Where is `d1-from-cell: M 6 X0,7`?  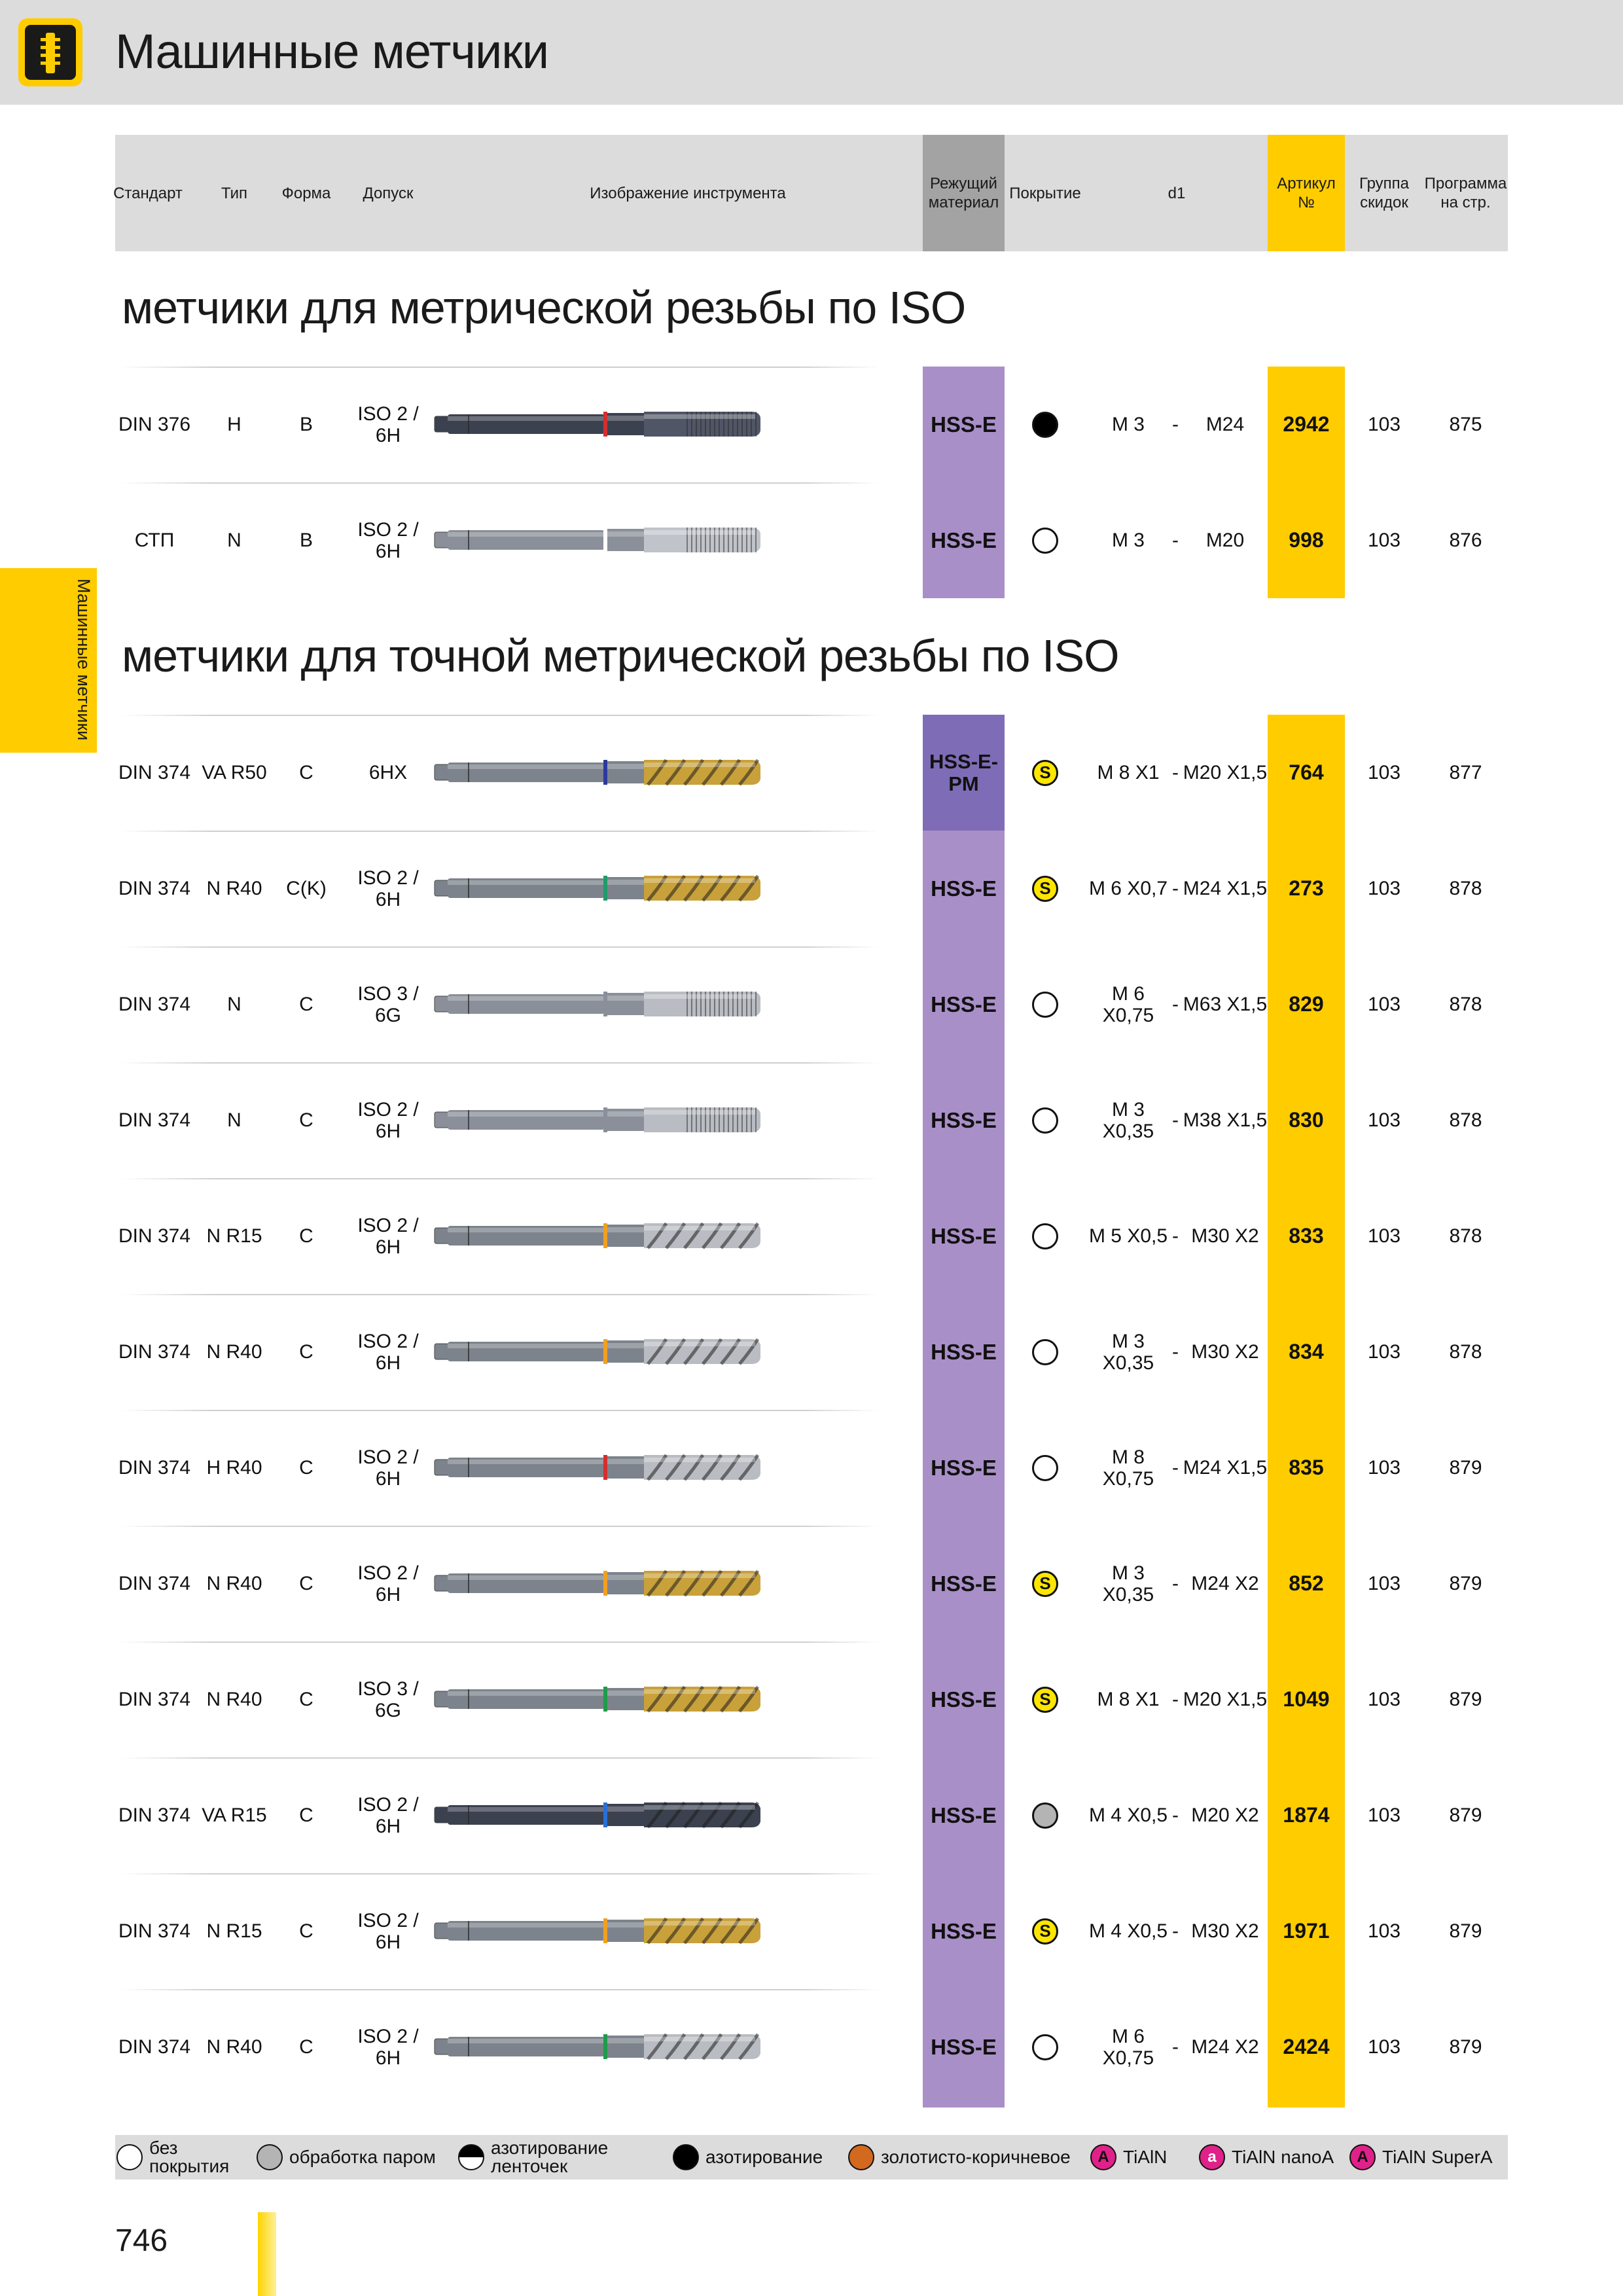
d1-from-cell: M 6 X0,7 is located at coordinates (1128, 888).